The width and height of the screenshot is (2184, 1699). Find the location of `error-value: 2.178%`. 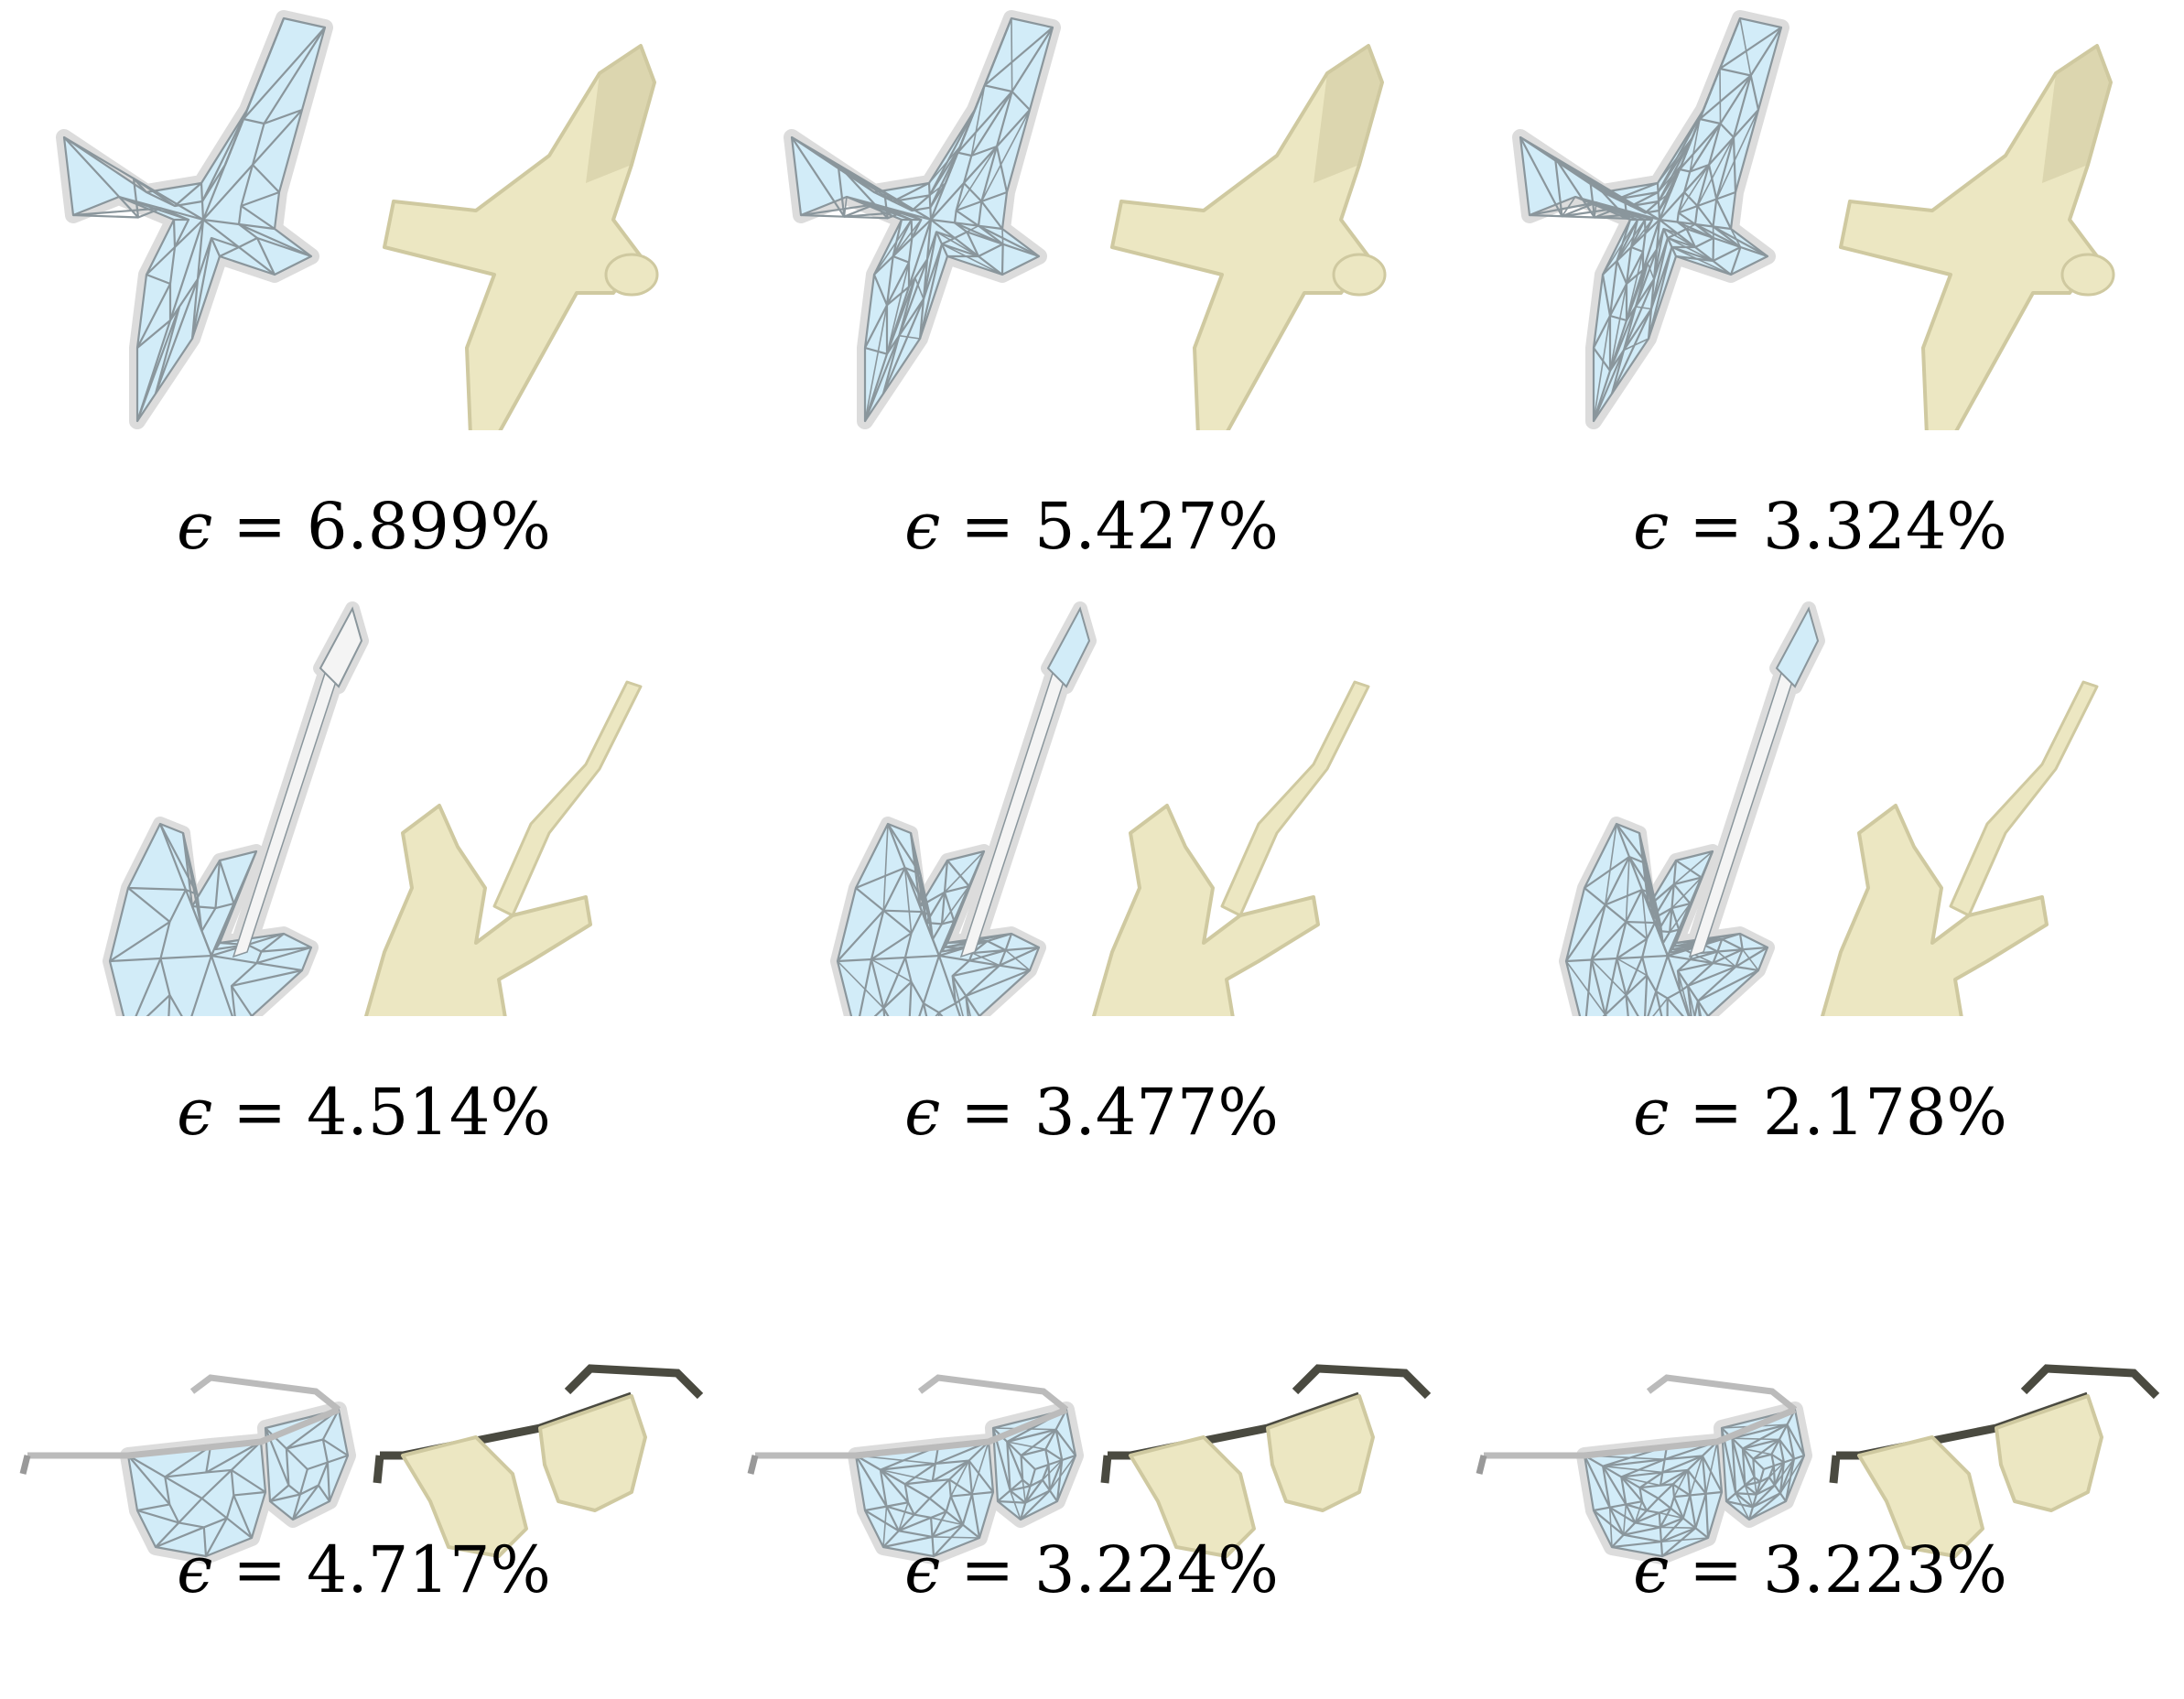

error-value: 2.178% is located at coordinates (1885, 1112).